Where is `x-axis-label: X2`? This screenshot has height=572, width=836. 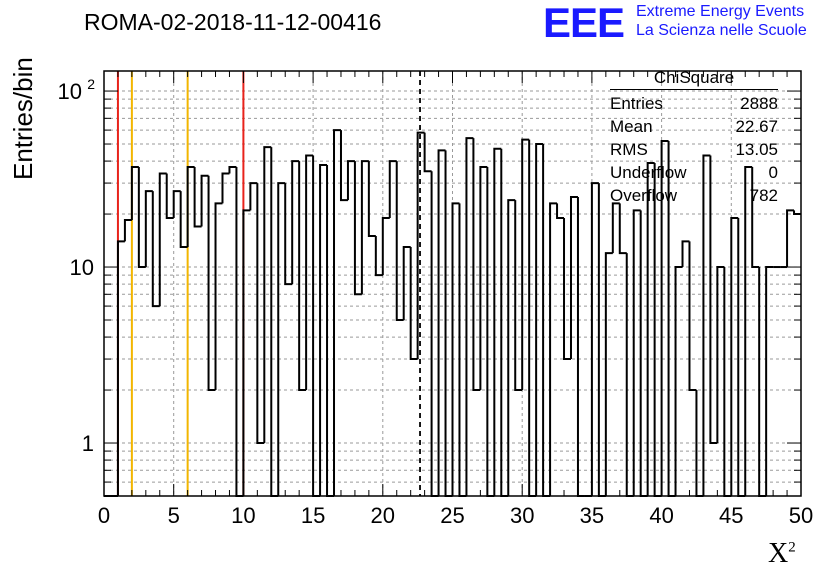 x-axis-label: X2 is located at coordinates (782, 554).